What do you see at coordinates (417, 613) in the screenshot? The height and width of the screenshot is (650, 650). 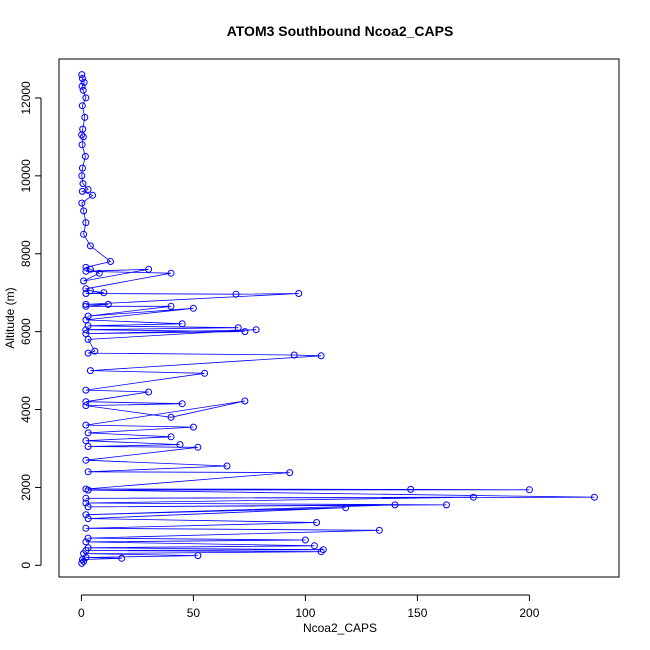 I see `x-tick-label: 150` at bounding box center [417, 613].